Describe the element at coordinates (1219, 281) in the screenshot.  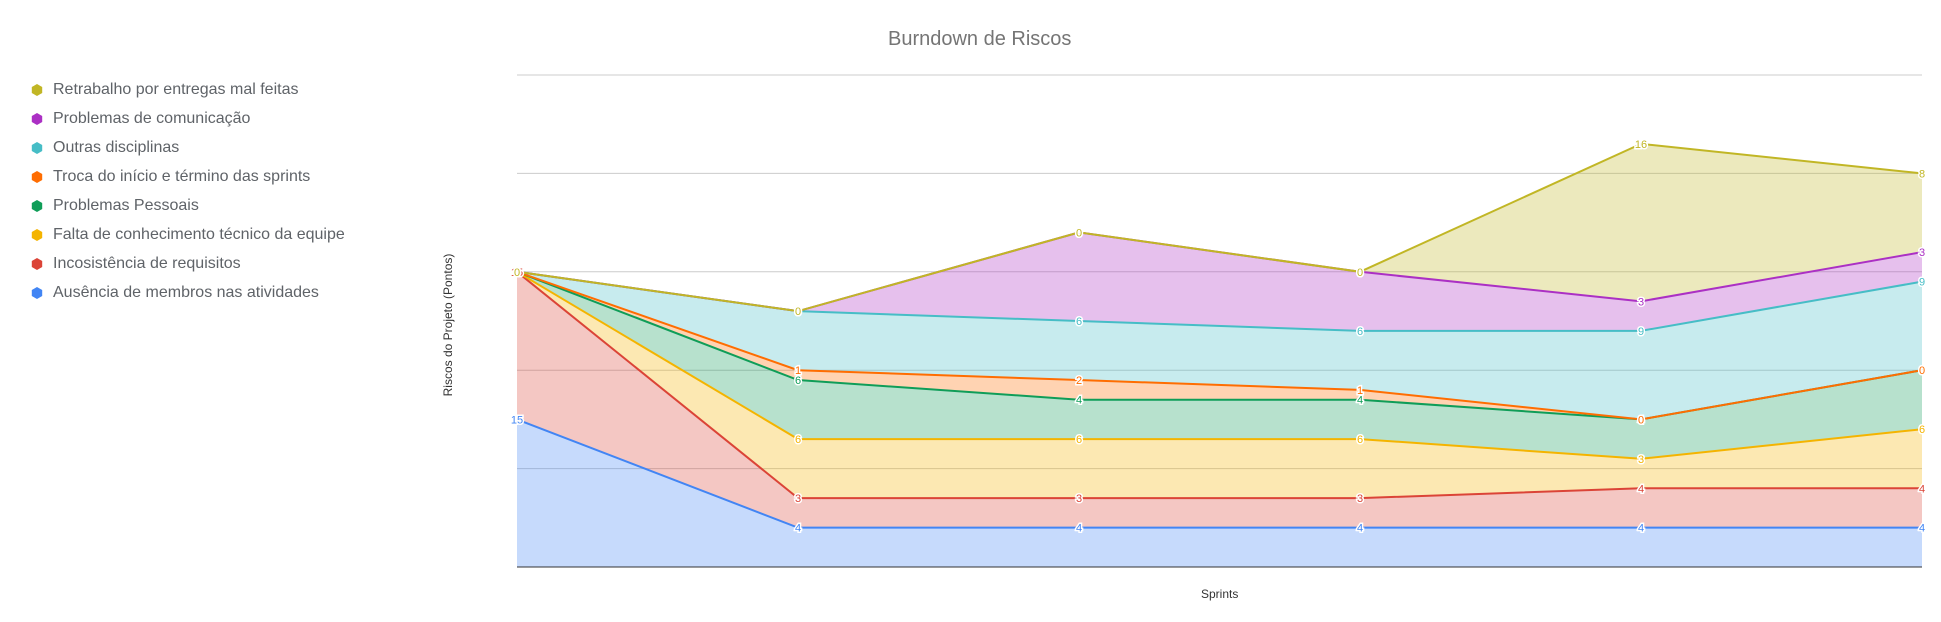
I see `area-Problemas de comunicação` at that location.